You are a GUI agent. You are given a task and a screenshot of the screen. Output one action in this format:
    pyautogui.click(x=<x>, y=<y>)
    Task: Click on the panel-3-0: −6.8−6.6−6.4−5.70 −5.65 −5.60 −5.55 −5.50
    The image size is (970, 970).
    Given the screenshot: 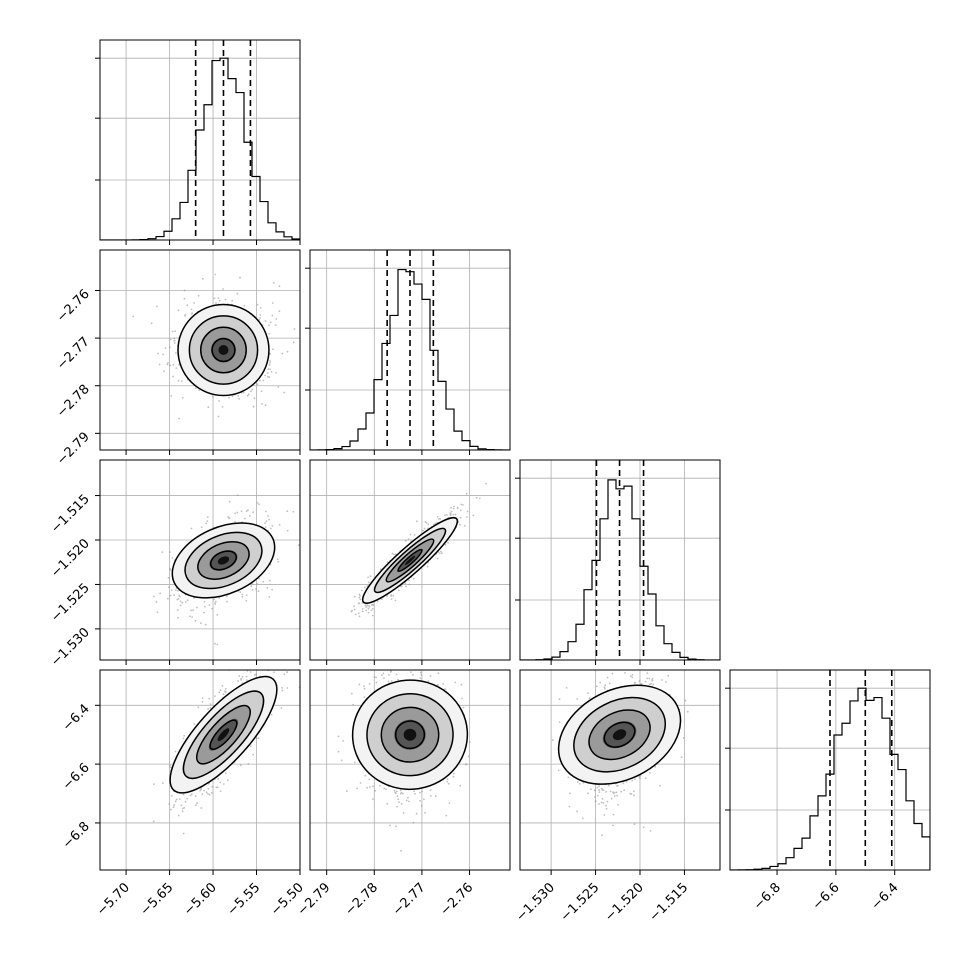 What is the action you would take?
    pyautogui.click(x=183, y=788)
    